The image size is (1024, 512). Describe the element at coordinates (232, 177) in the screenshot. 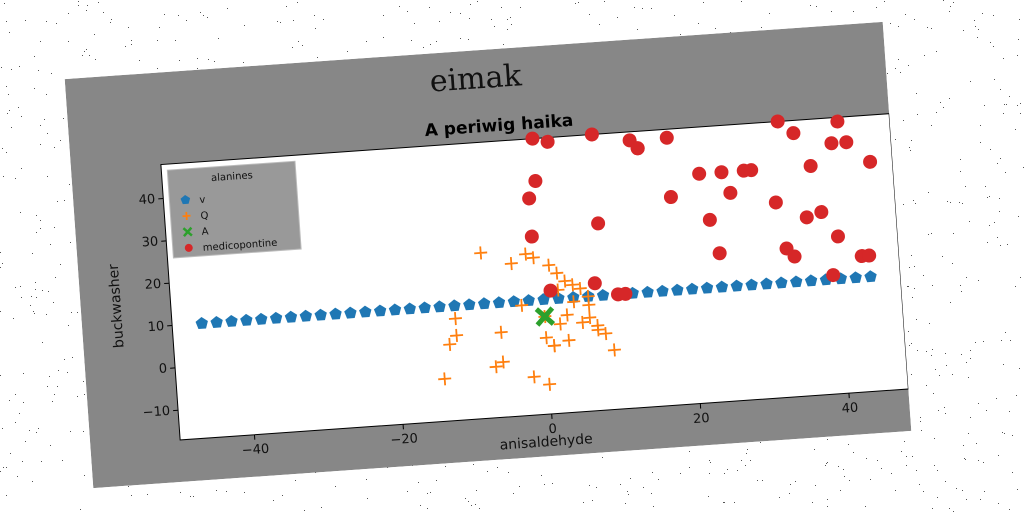

I see `legend-title: alanines` at that location.